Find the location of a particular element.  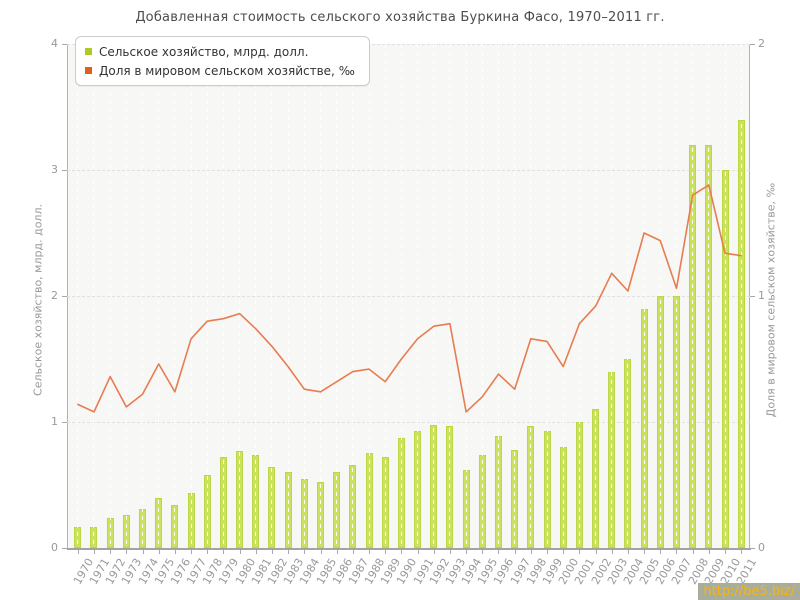

y-axis-right-title: Доля в мировом сельском хозяйстве, ‰ is located at coordinates (771, 300).